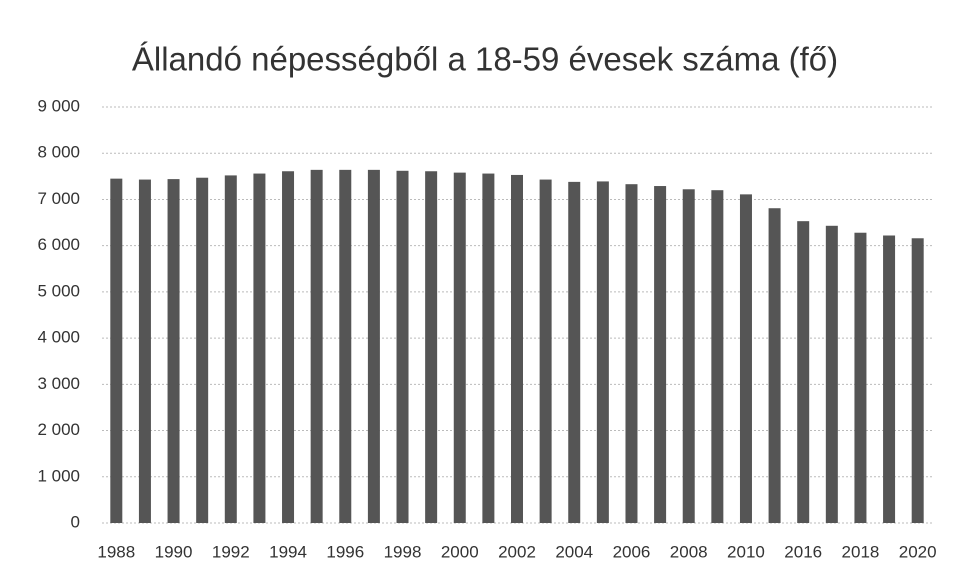 This screenshot has height=582, width=957. Describe the element at coordinates (689, 551) in the screenshot. I see `x-tick-label: 2008` at that location.